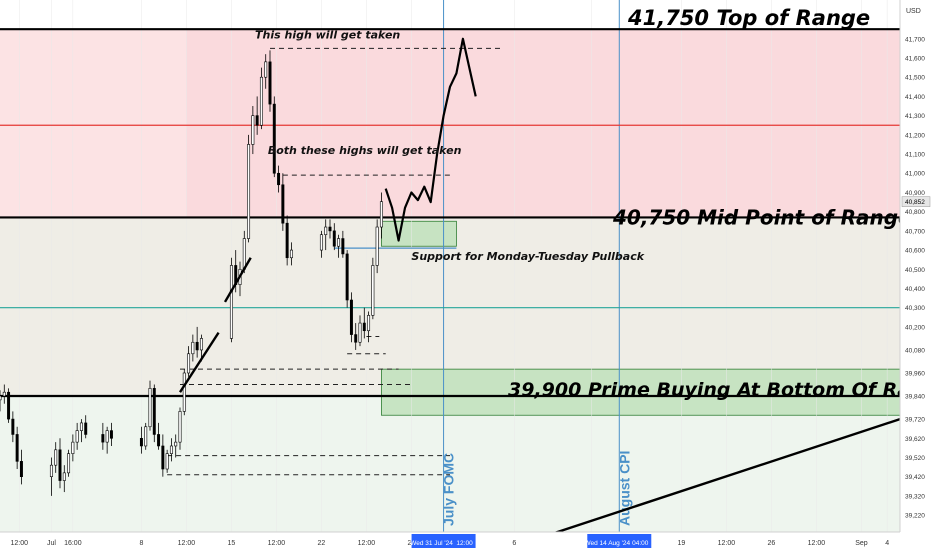 The image size is (932, 555). I want to click on price-axis-bg, so click(916, 275).